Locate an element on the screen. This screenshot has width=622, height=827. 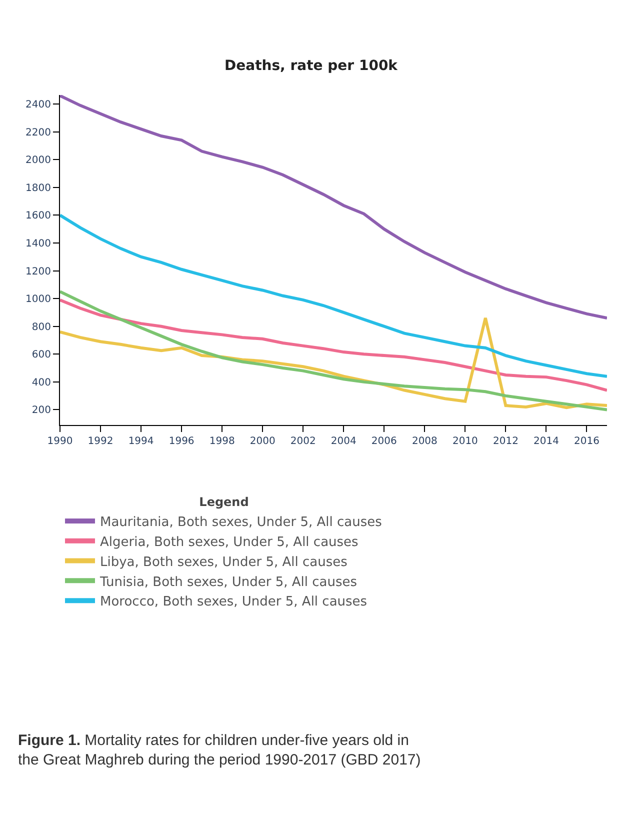
legend-label: Morocco, Both sexes, Under 5, All causes is located at coordinates (234, 602).